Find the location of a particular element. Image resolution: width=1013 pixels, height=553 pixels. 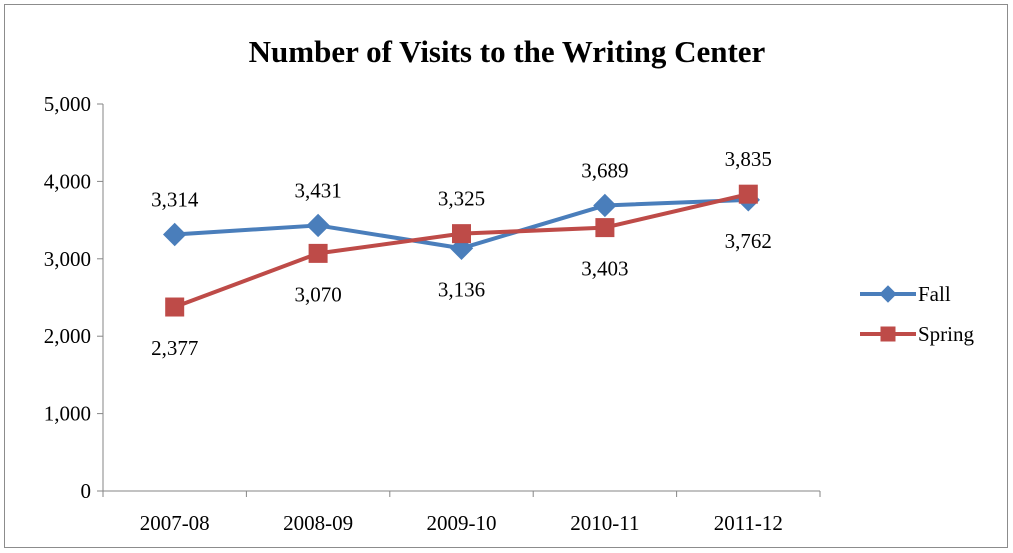

x-tick-label: 2008-09 is located at coordinates (318, 523).